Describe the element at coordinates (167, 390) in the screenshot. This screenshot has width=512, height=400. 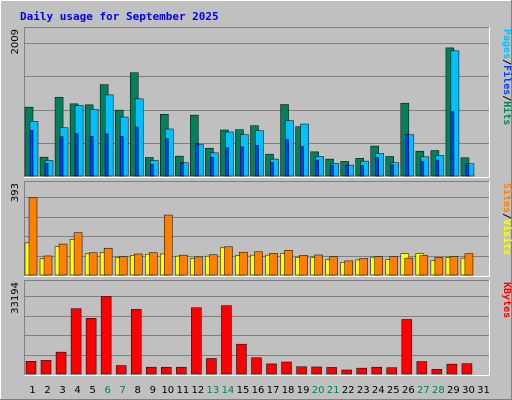
I see `x-tick-day-10: 10` at that location.